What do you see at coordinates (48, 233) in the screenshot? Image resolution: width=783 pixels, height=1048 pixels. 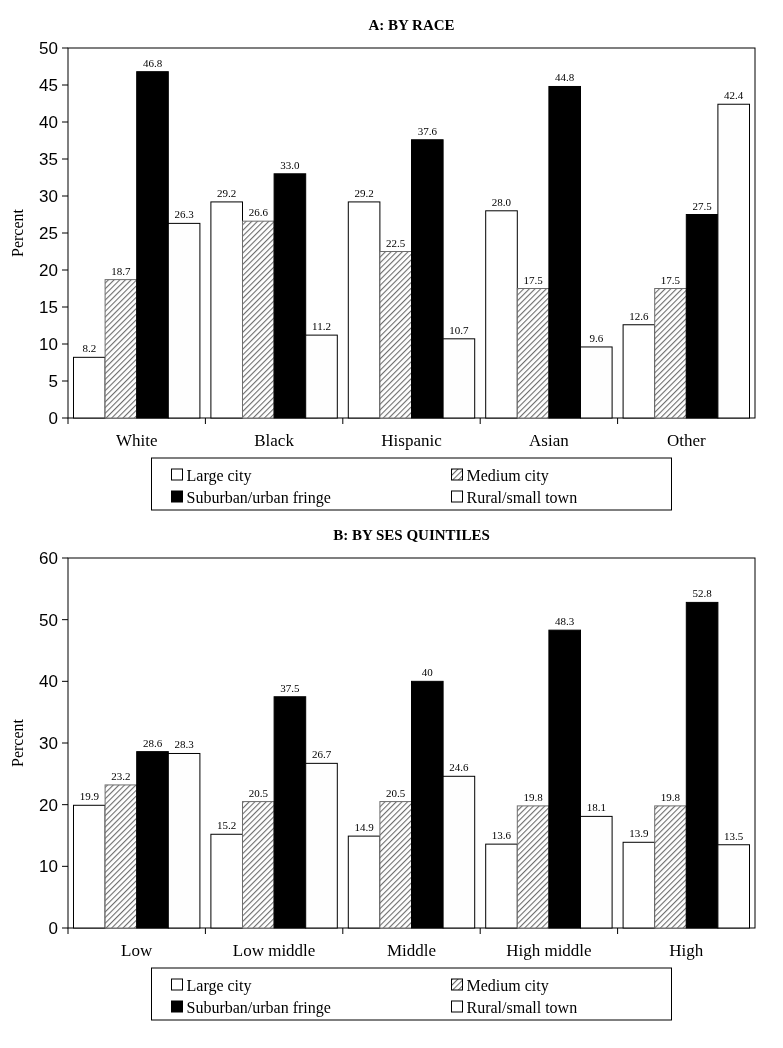 I see `y-tick-label: 25` at bounding box center [48, 233].